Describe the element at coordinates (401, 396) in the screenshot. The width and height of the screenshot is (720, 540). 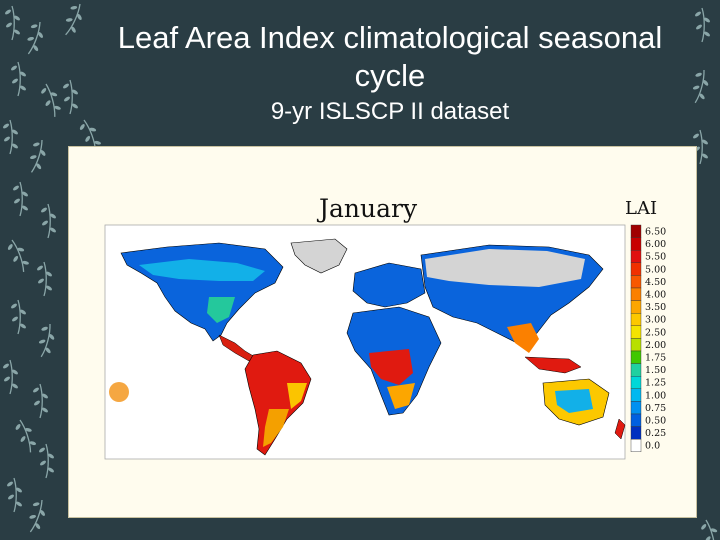
I see `africa-south` at that location.